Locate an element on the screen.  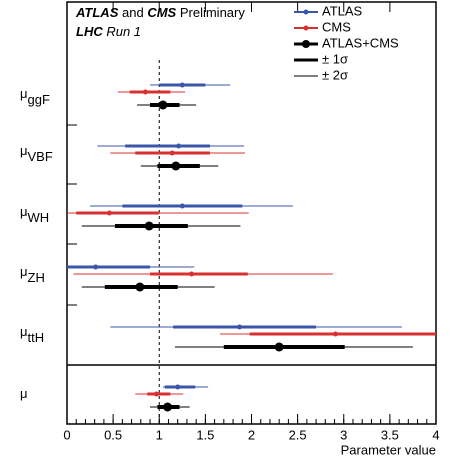
x-tick-label: 2 is located at coordinates (251, 434).